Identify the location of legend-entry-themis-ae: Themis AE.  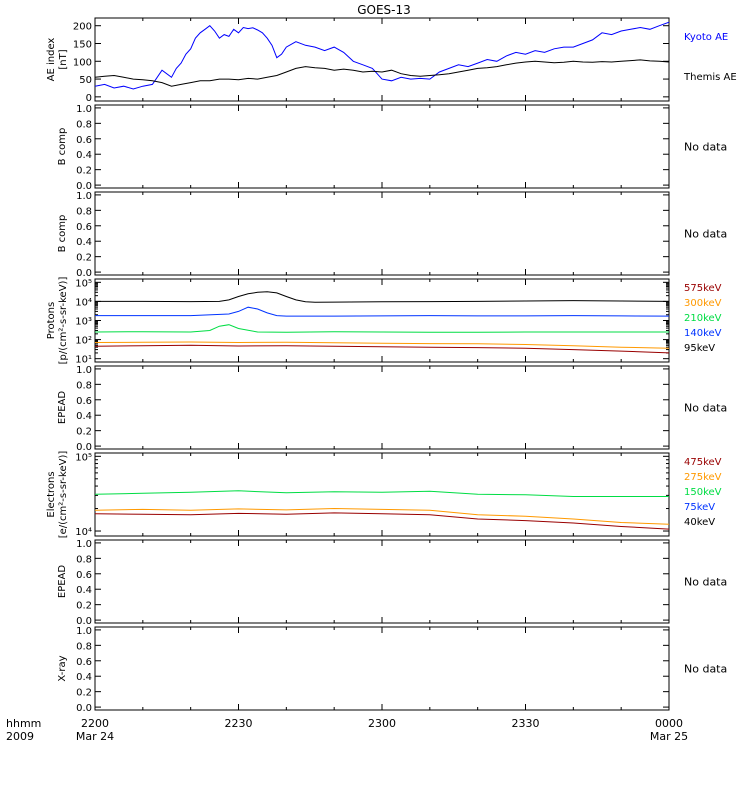
(710, 77).